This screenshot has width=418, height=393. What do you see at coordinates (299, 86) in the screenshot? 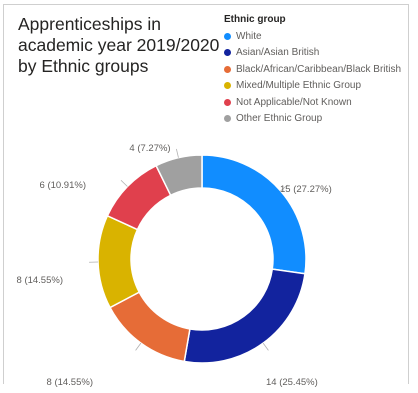
I see `legend-label: Mixed/Multiple Ethnic Group` at bounding box center [299, 86].